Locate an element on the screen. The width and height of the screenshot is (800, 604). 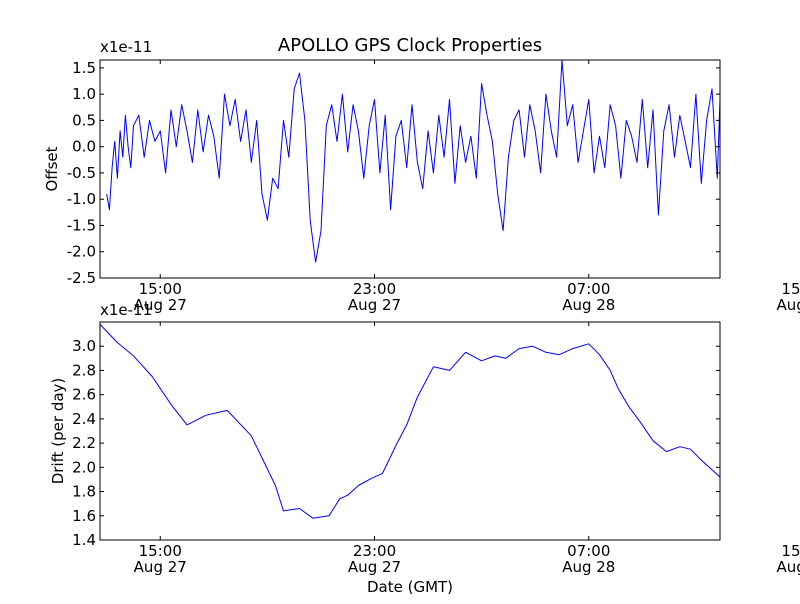
y-tick-label: 2.6 is located at coordinates (84, 395).